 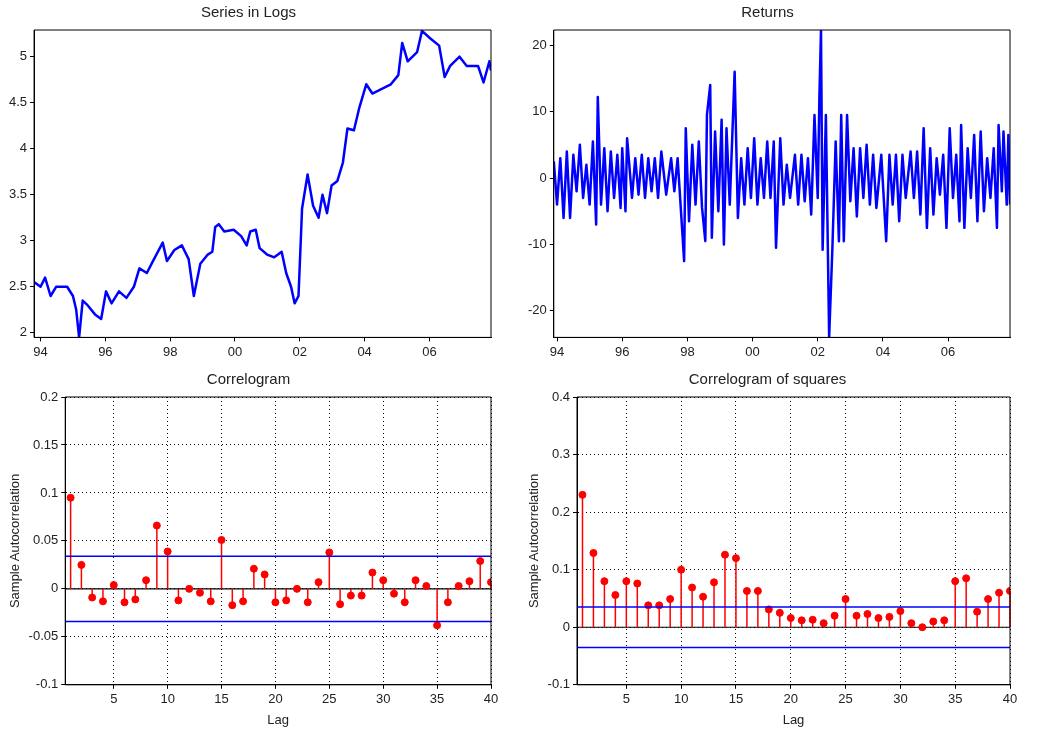 What do you see at coordinates (767, 12) in the screenshot?
I see `chart-title: Returns` at bounding box center [767, 12].